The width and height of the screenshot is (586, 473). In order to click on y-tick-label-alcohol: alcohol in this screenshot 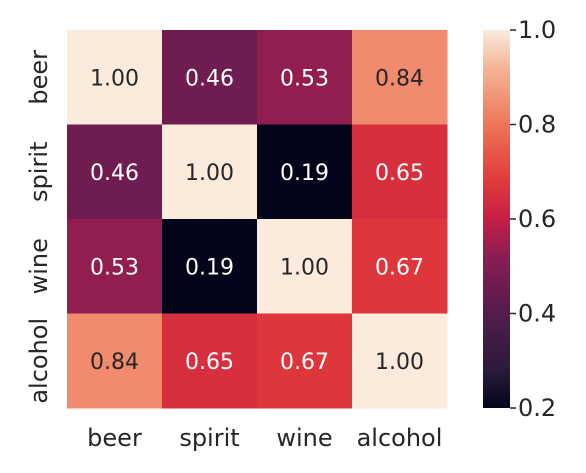, I will do `click(39, 361)`.